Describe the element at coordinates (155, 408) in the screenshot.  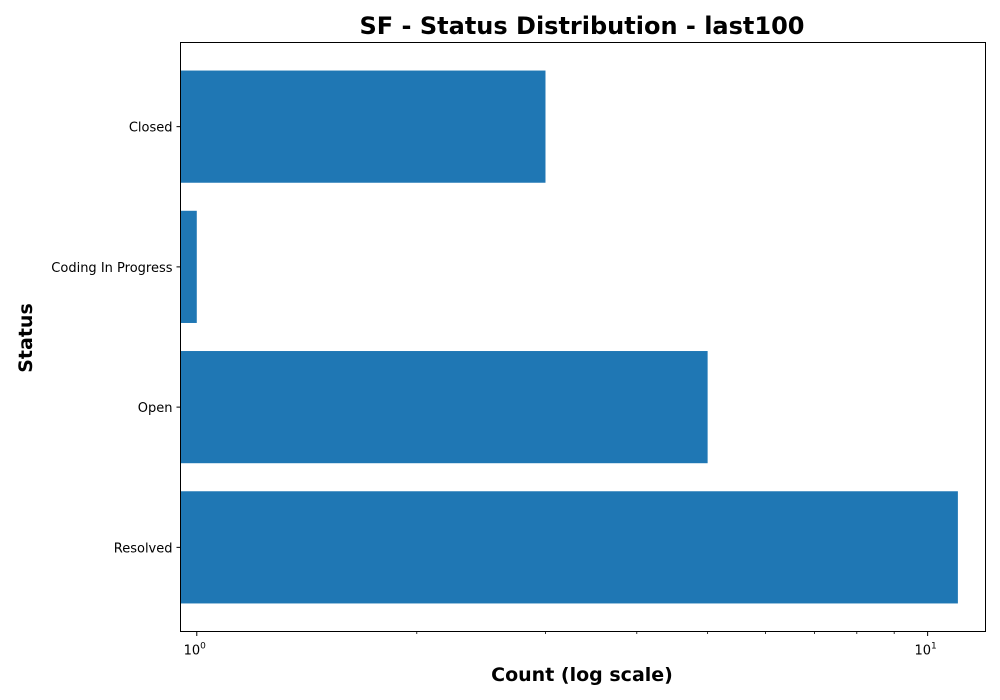
I see `y-tick-label-open: Open` at that location.